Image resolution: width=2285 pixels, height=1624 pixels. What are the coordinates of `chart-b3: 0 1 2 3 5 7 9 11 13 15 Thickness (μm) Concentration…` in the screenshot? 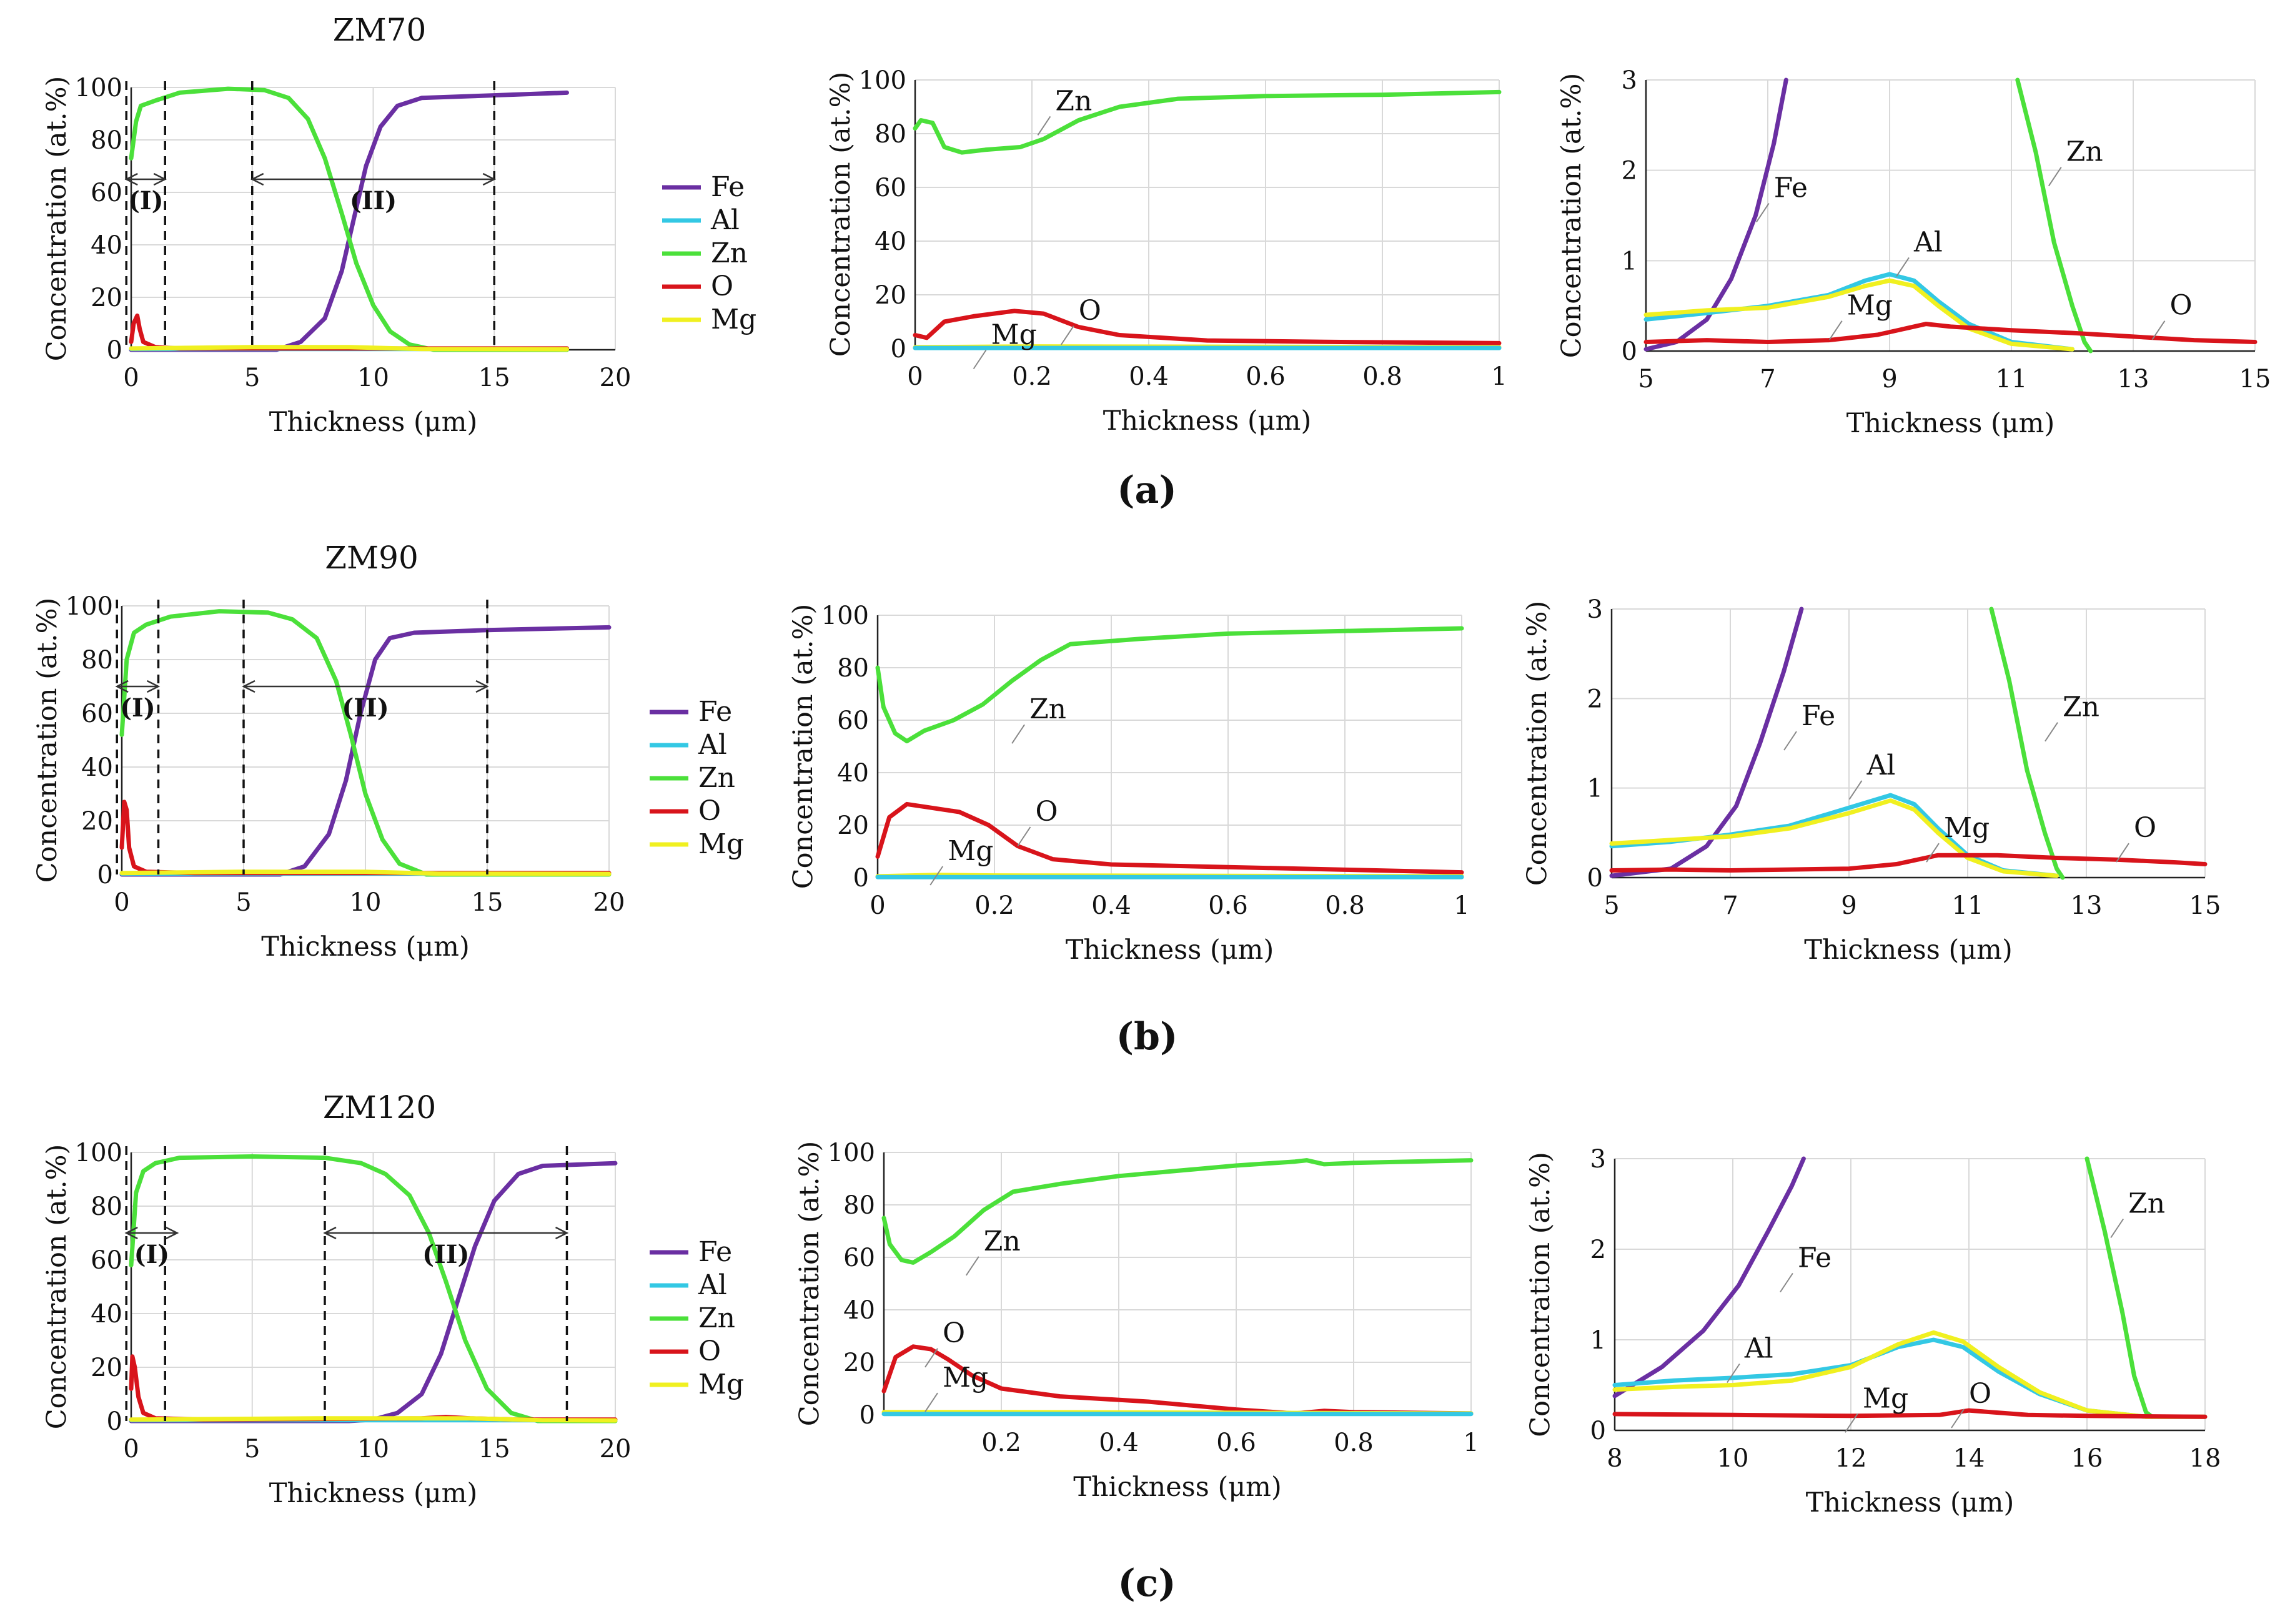 It's located at (1871, 780).